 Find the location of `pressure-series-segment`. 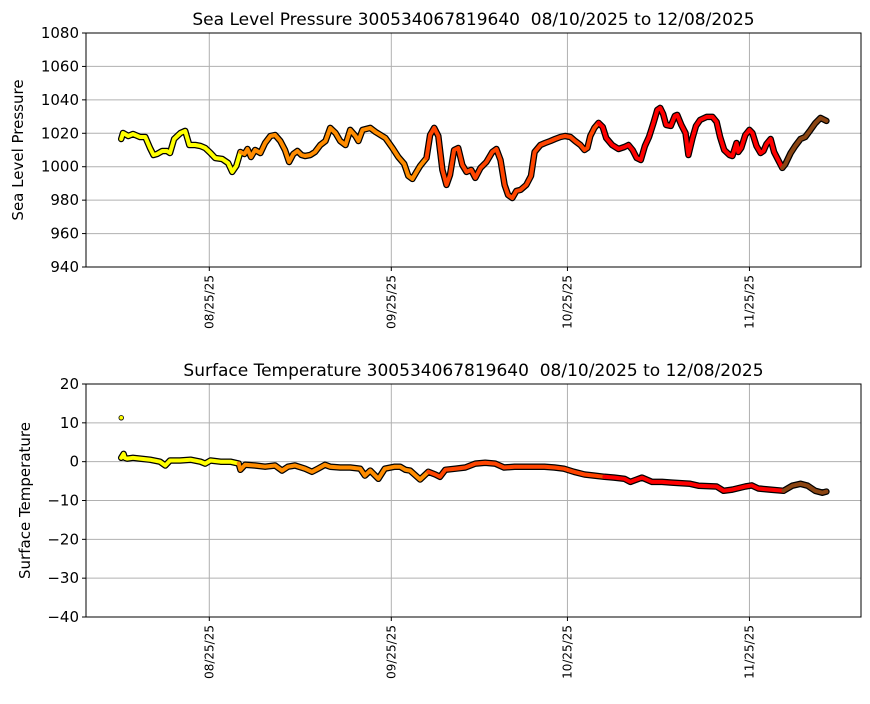

pressure-series-segment is located at coordinates (804, 142).